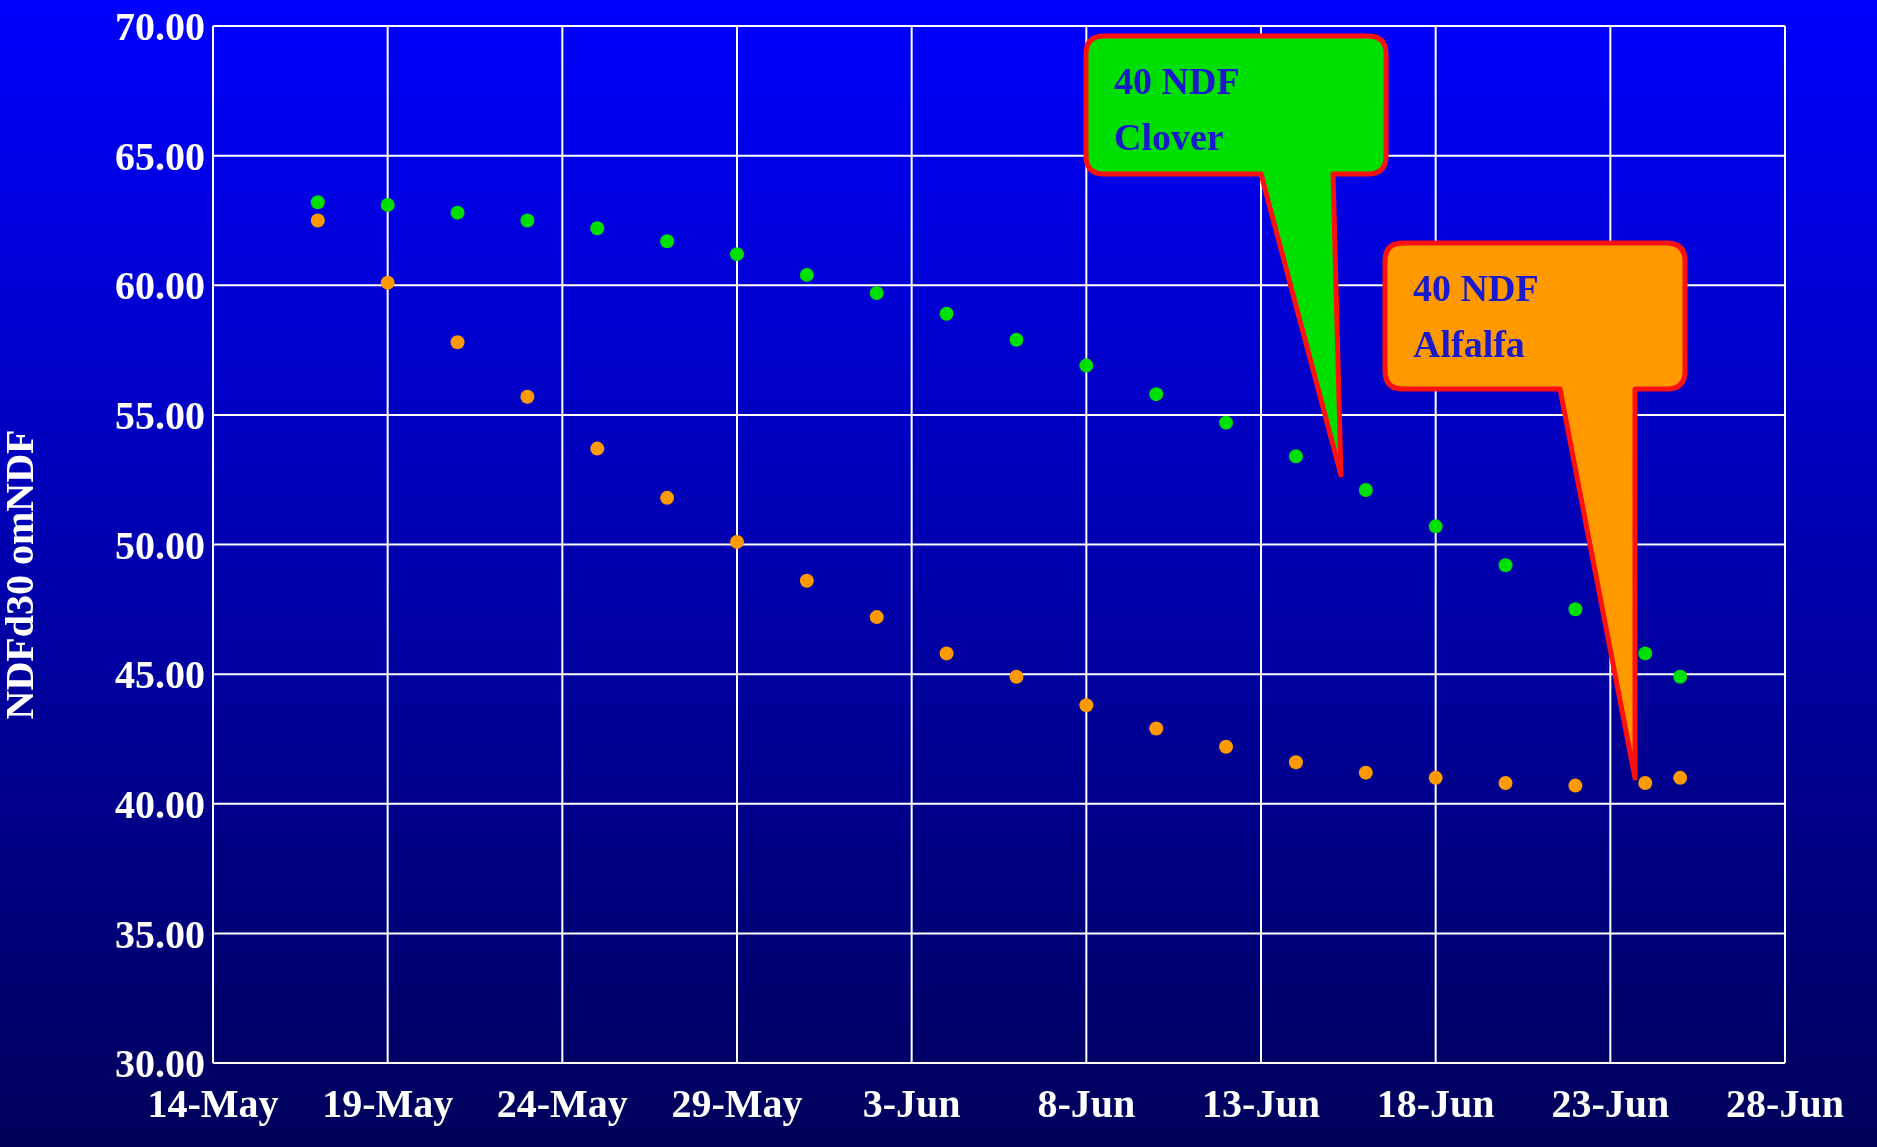 Image resolution: width=1877 pixels, height=1147 pixels. I want to click on y-tick-label: 70.00, so click(160, 27).